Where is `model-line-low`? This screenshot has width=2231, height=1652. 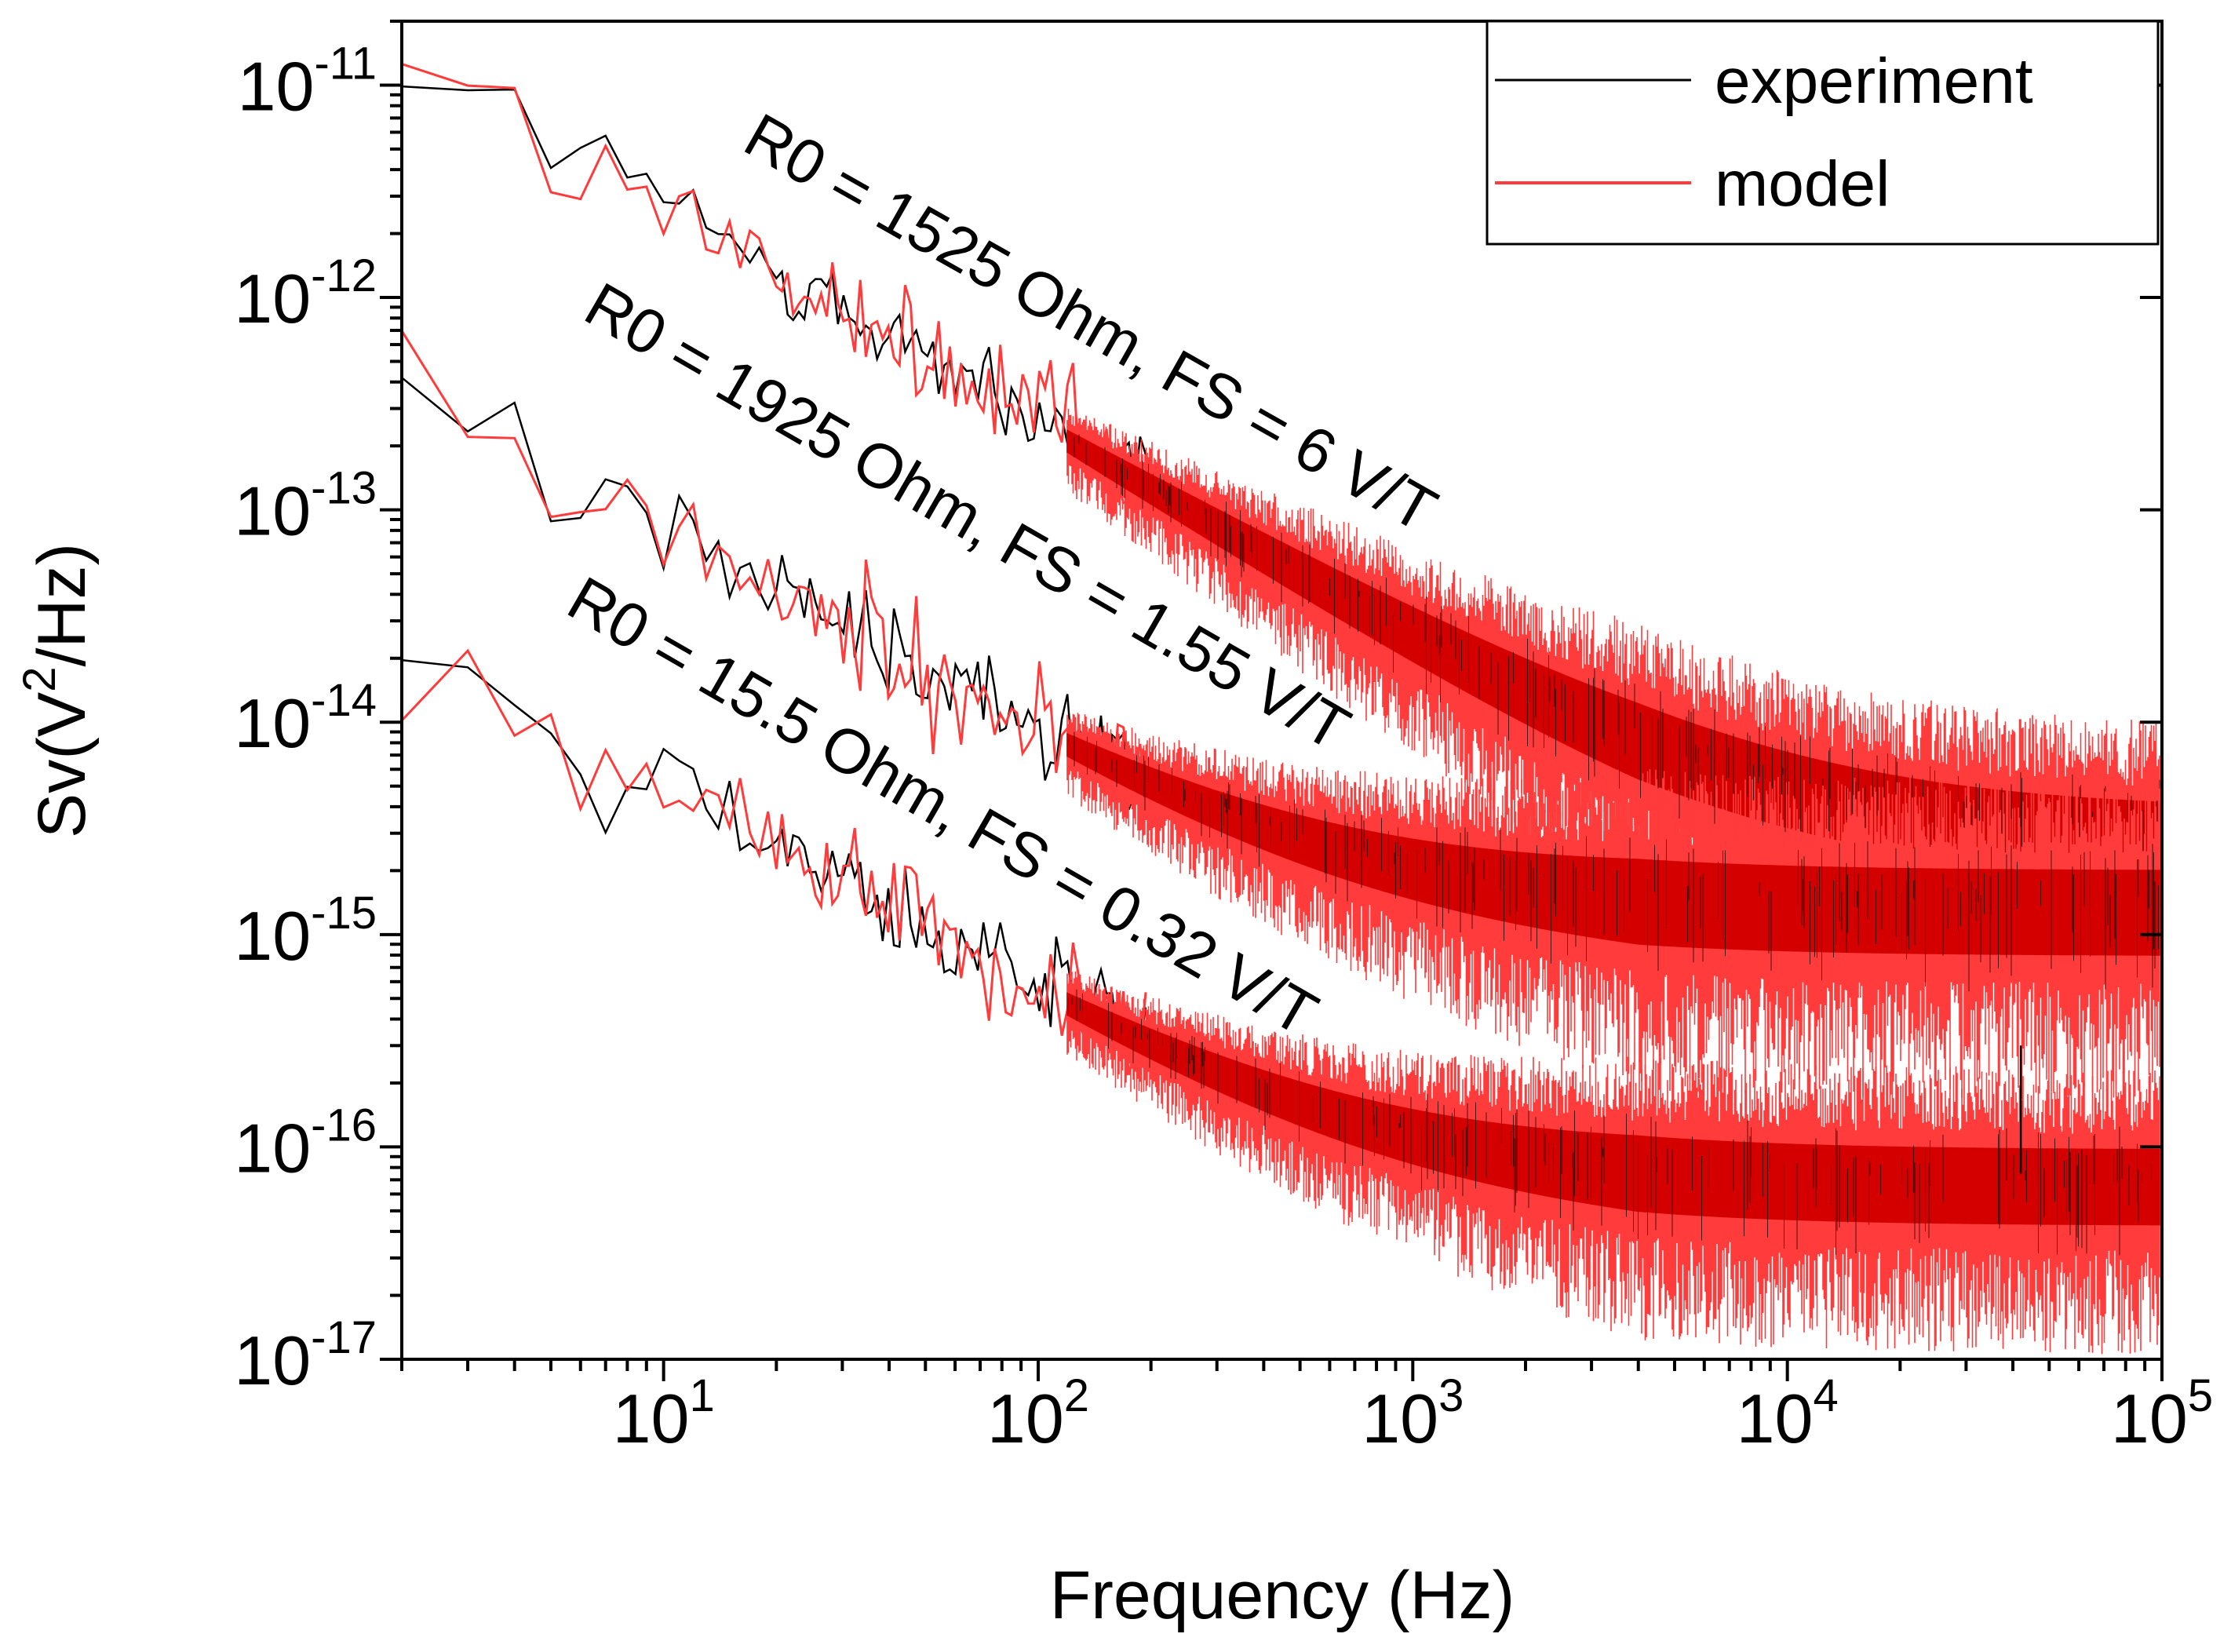 model-line-low is located at coordinates (774, 284).